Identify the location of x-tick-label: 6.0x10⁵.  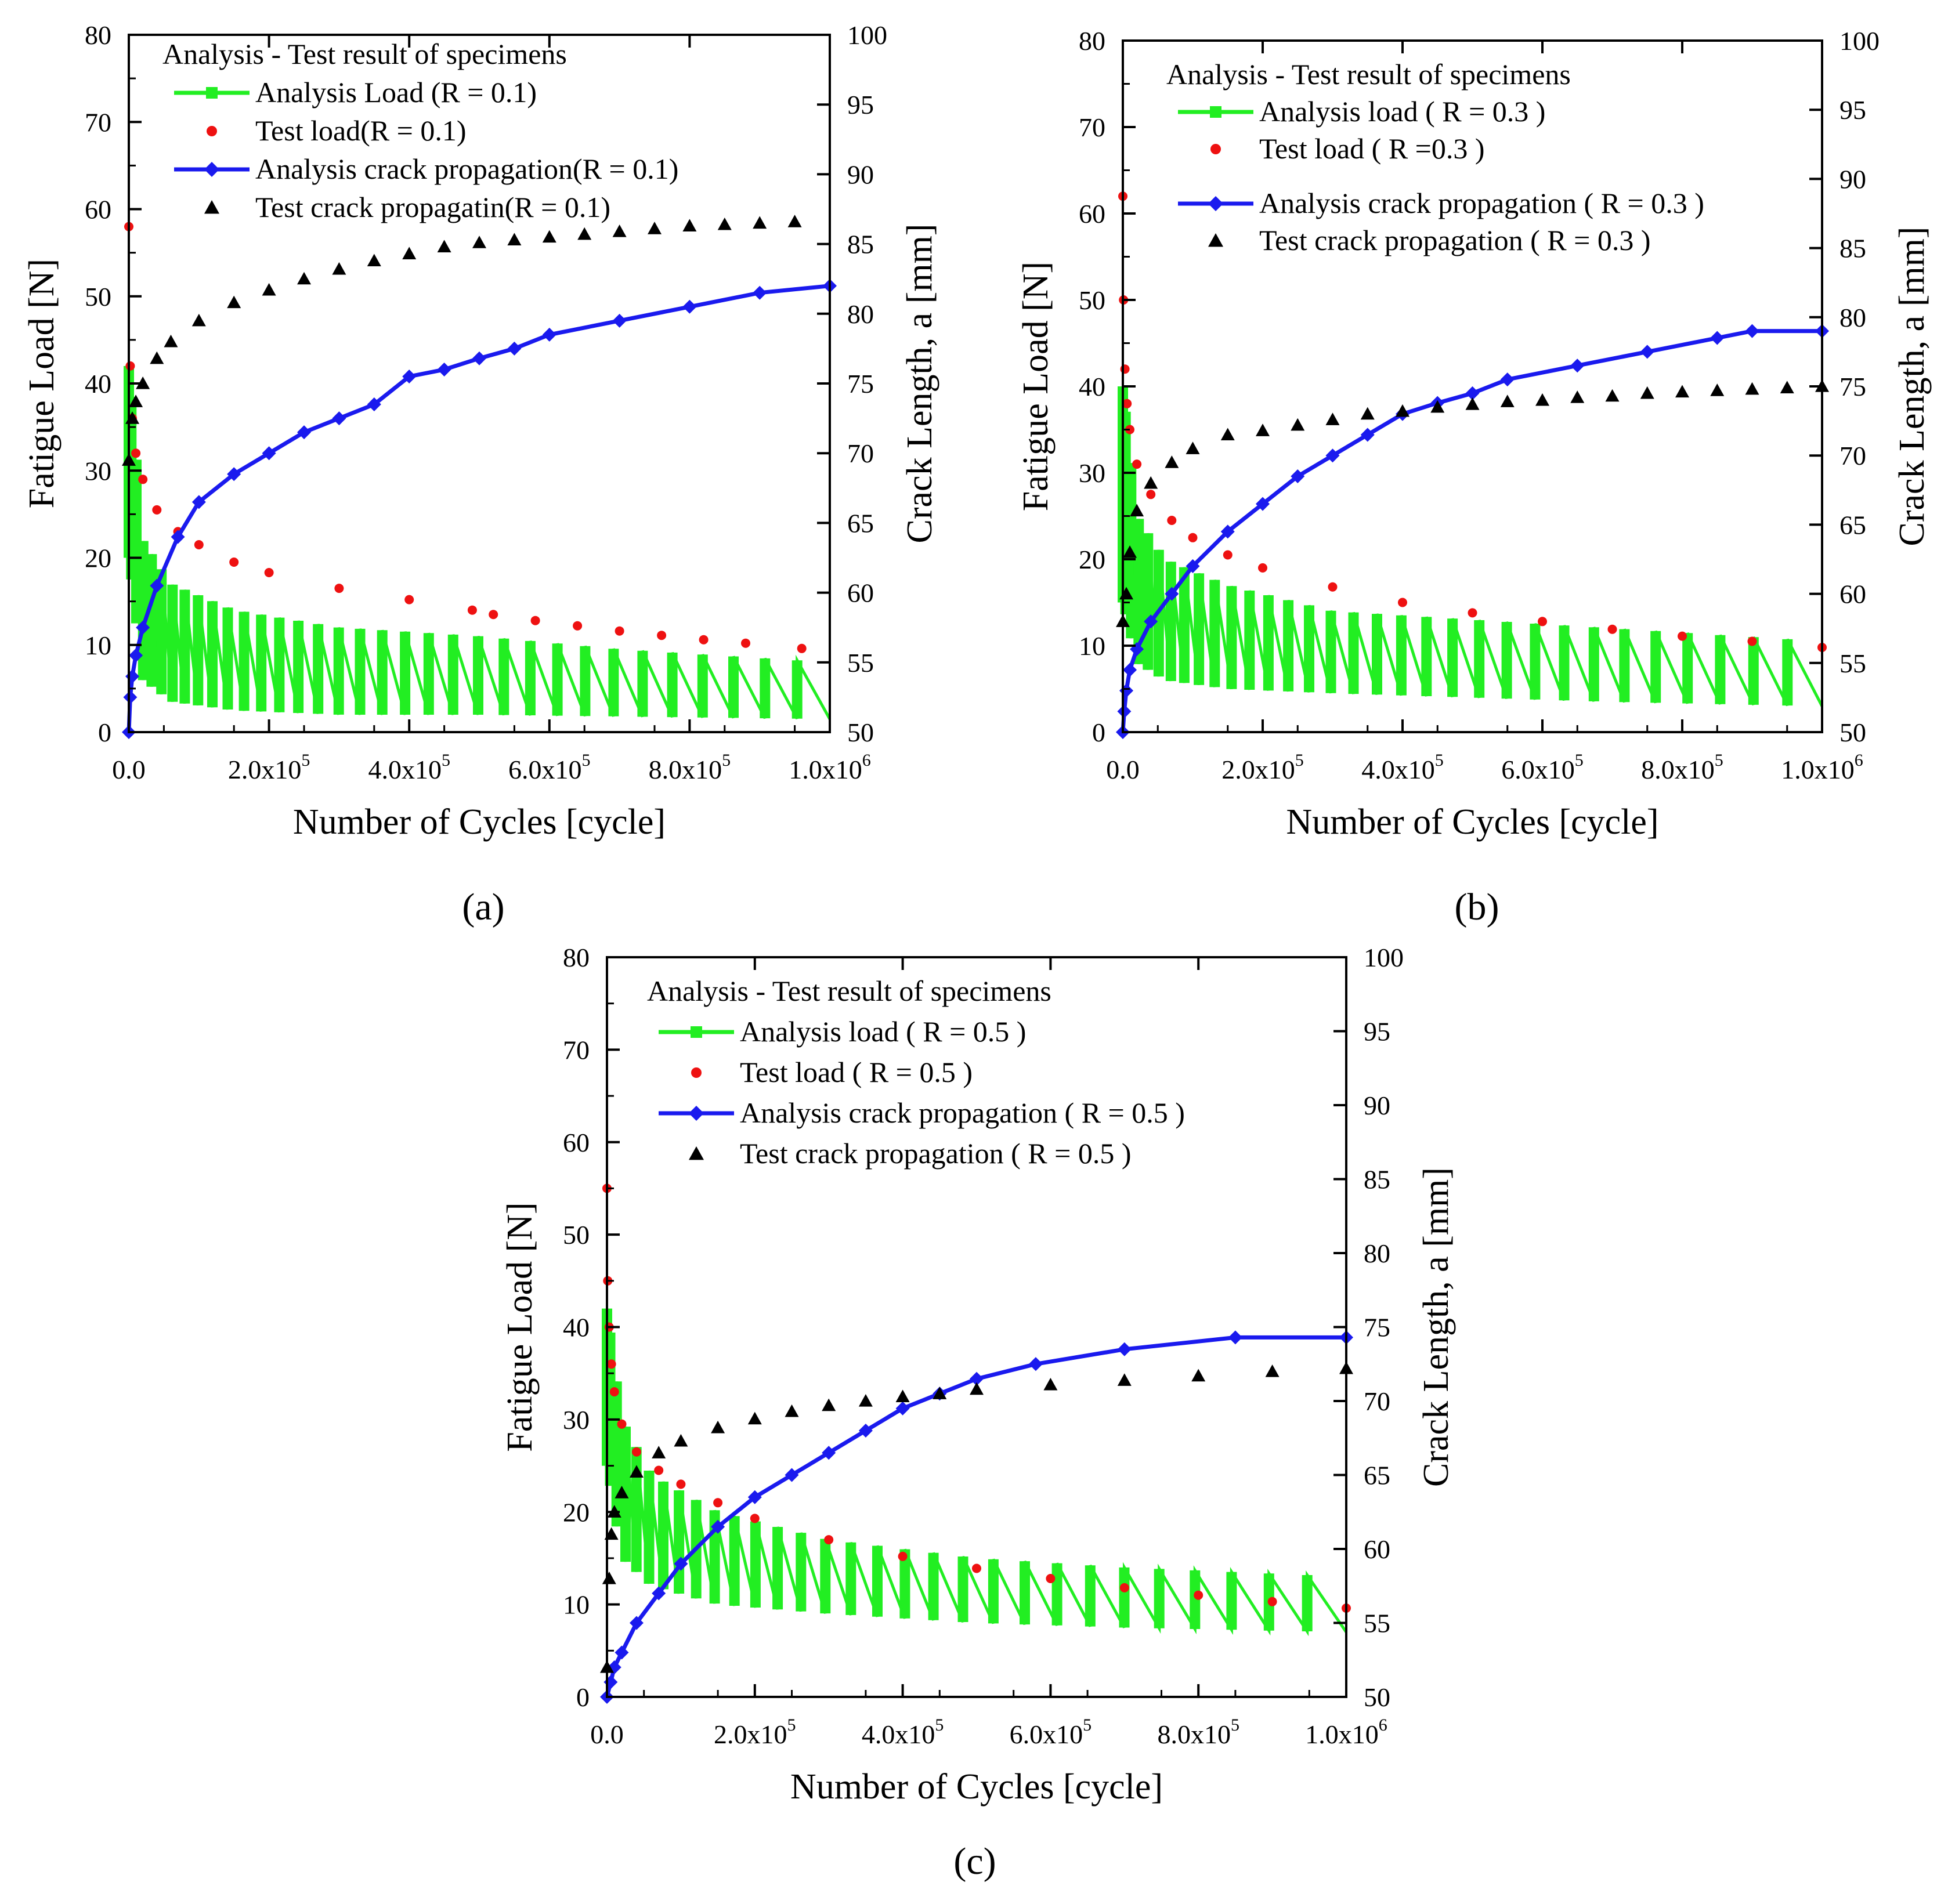
(549, 767).